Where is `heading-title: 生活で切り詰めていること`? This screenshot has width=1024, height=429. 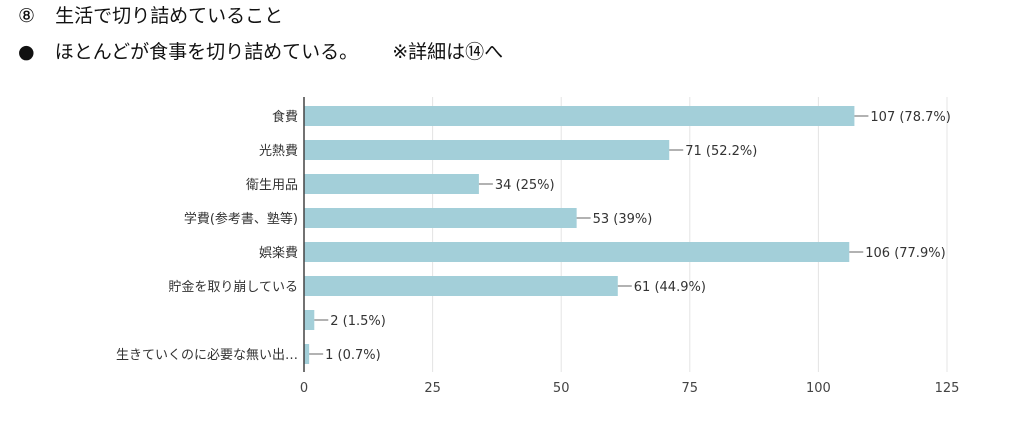
heading-title: 生活で切り詰めていること is located at coordinates (169, 16).